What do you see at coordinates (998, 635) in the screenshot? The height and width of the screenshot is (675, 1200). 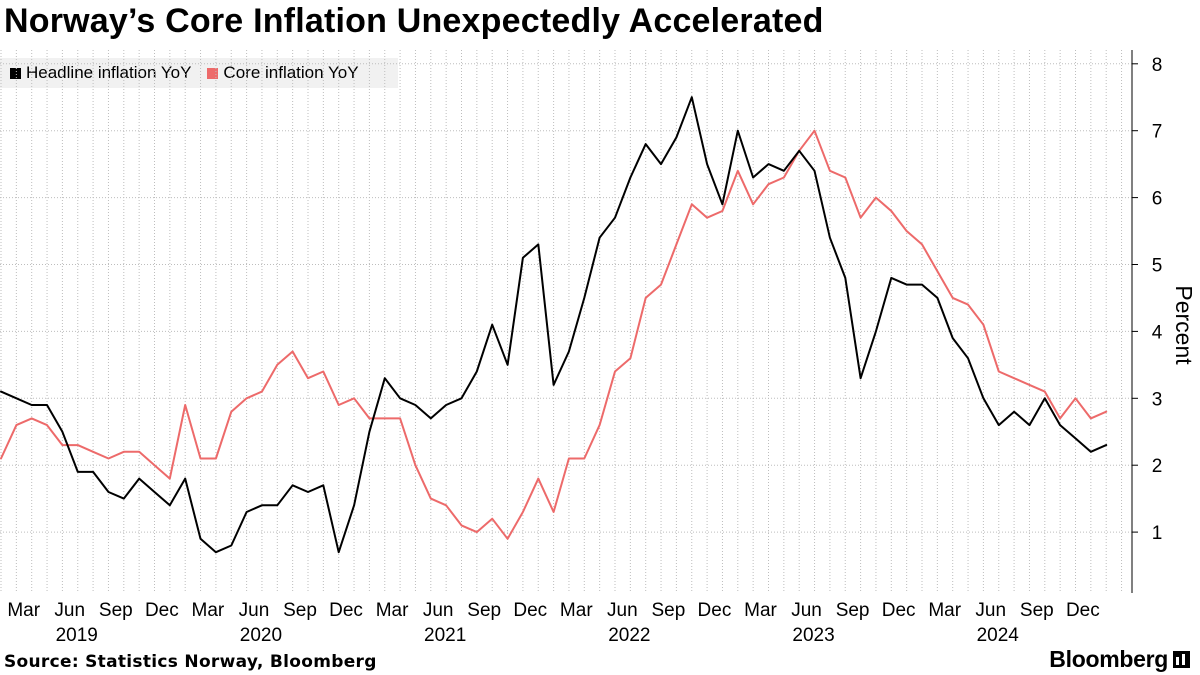 I see `x-year-label: 2024` at bounding box center [998, 635].